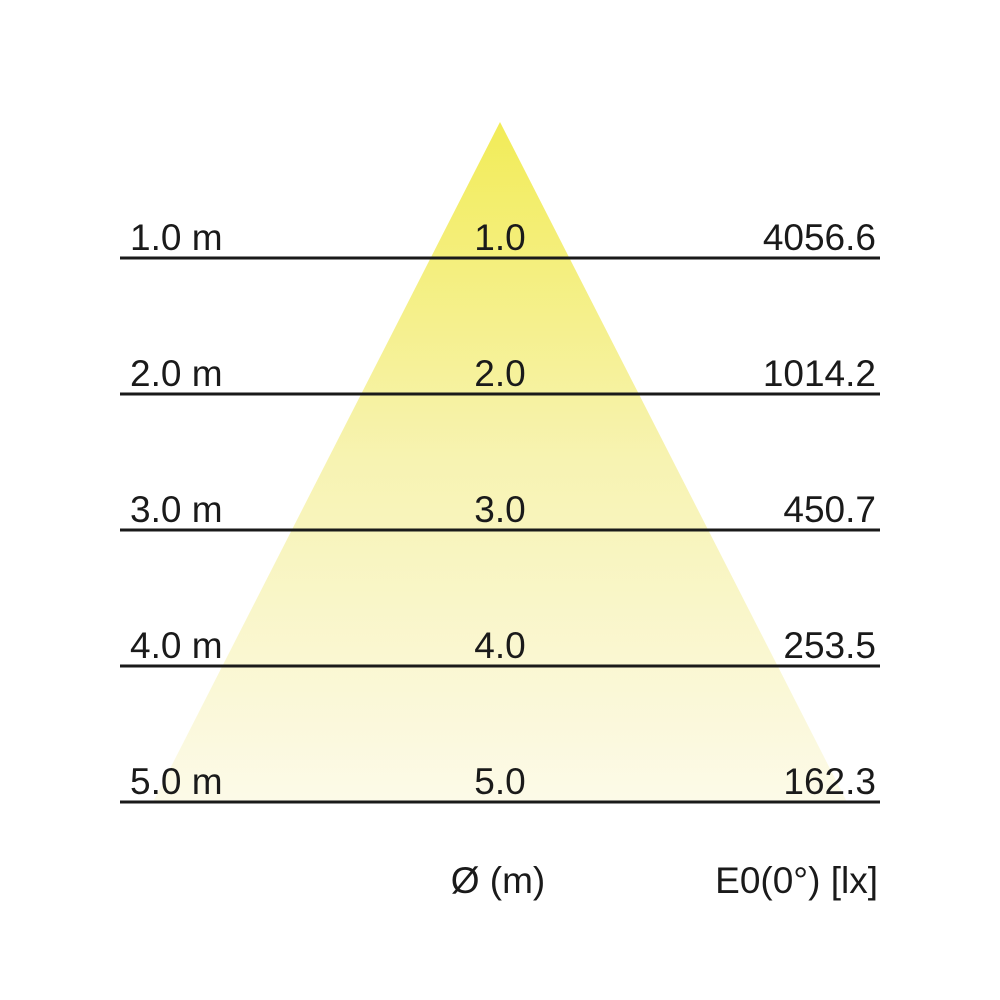 The image size is (1000, 1000). I want to click on diameter-value: 5.0, so click(499, 781).